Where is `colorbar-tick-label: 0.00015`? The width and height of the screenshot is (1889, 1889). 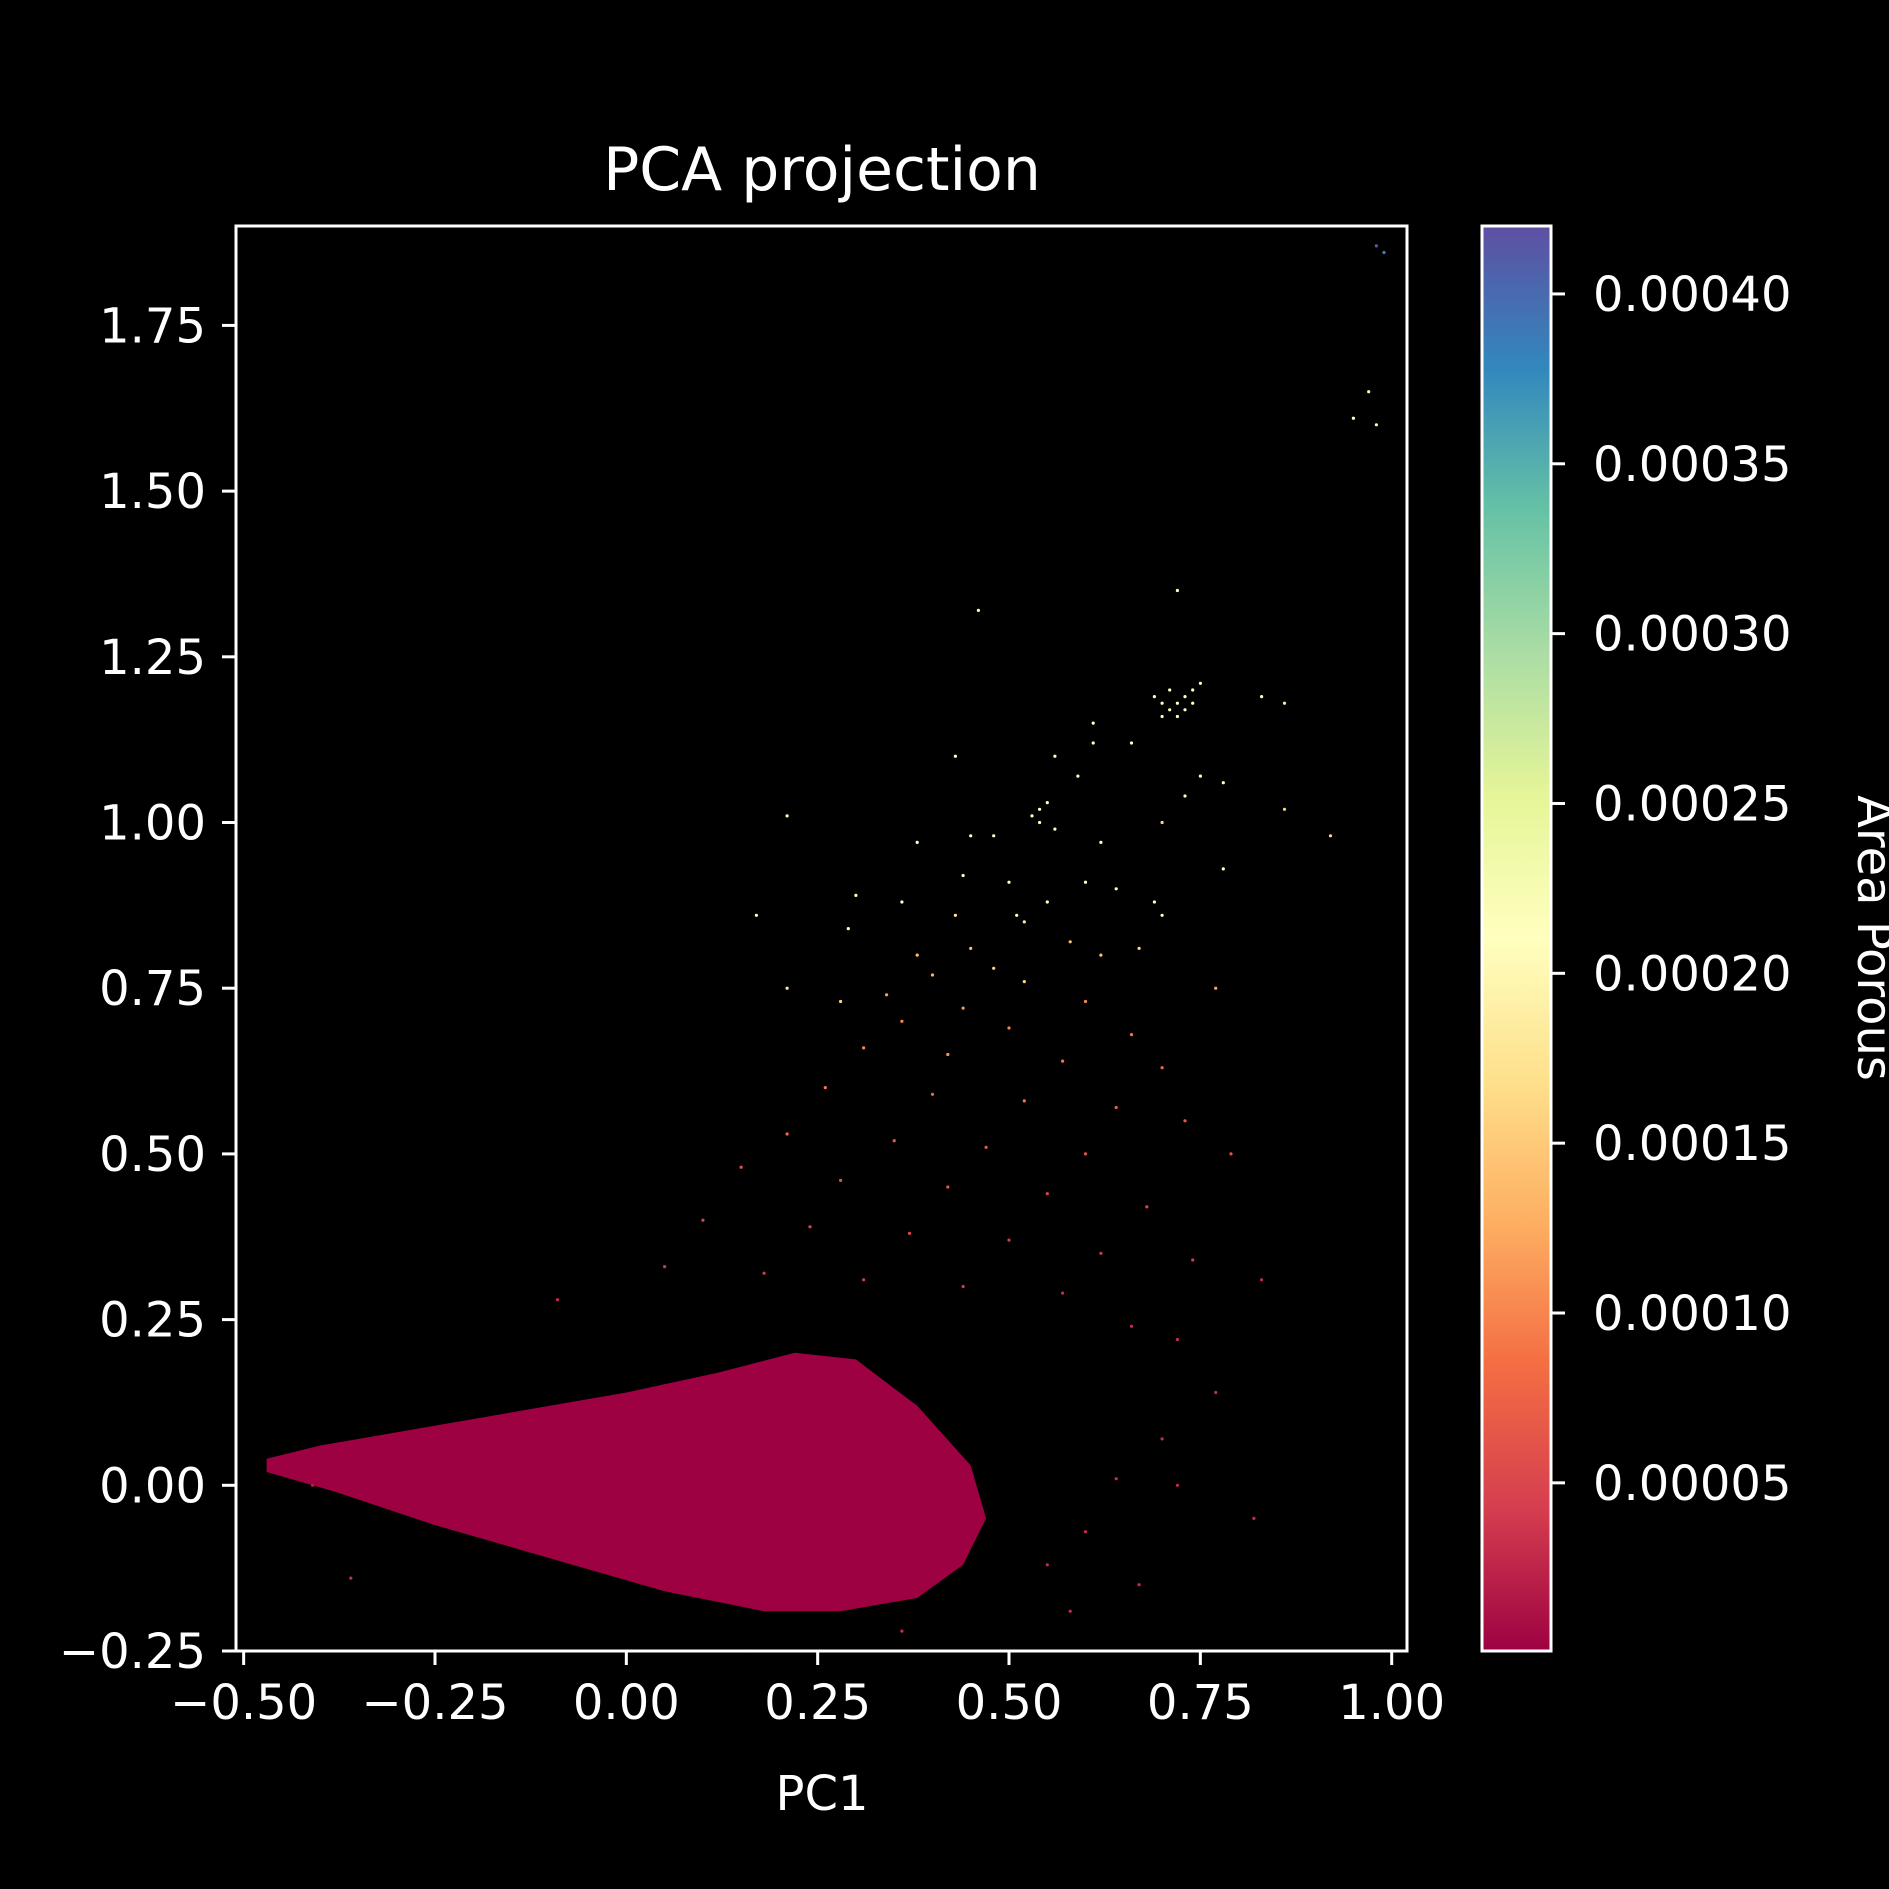 colorbar-tick-label: 0.00015 is located at coordinates (1692, 1144).